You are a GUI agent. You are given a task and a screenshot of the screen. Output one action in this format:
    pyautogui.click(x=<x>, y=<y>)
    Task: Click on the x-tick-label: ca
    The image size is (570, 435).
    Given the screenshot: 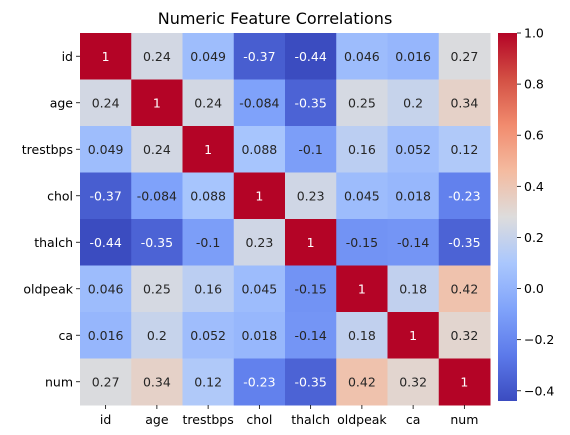 What is the action you would take?
    pyautogui.click(x=413, y=419)
    